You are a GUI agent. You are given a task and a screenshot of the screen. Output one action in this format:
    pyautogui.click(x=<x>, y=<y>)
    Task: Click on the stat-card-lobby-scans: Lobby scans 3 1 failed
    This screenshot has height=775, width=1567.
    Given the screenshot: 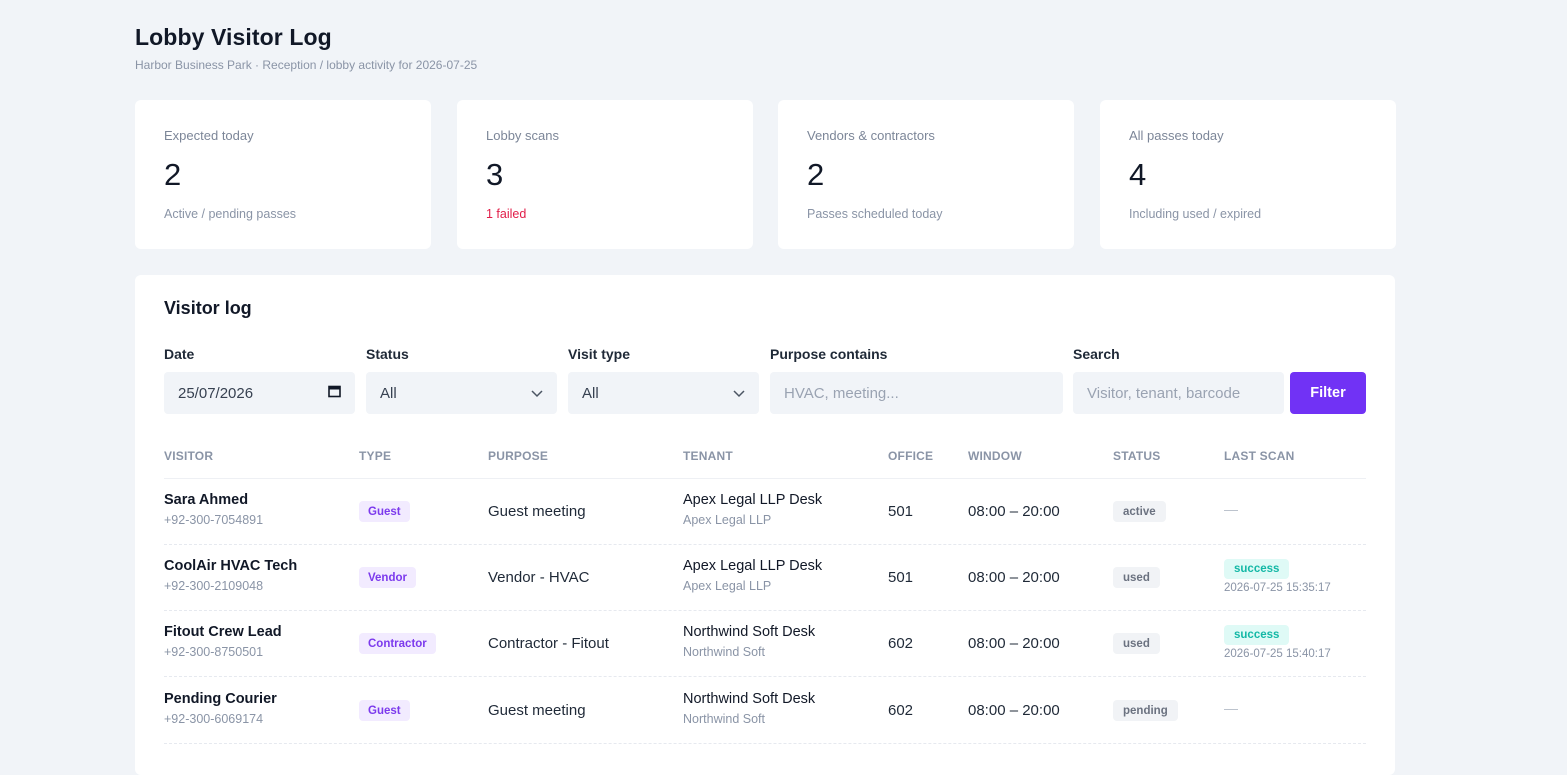 What is the action you would take?
    pyautogui.click(x=605, y=174)
    